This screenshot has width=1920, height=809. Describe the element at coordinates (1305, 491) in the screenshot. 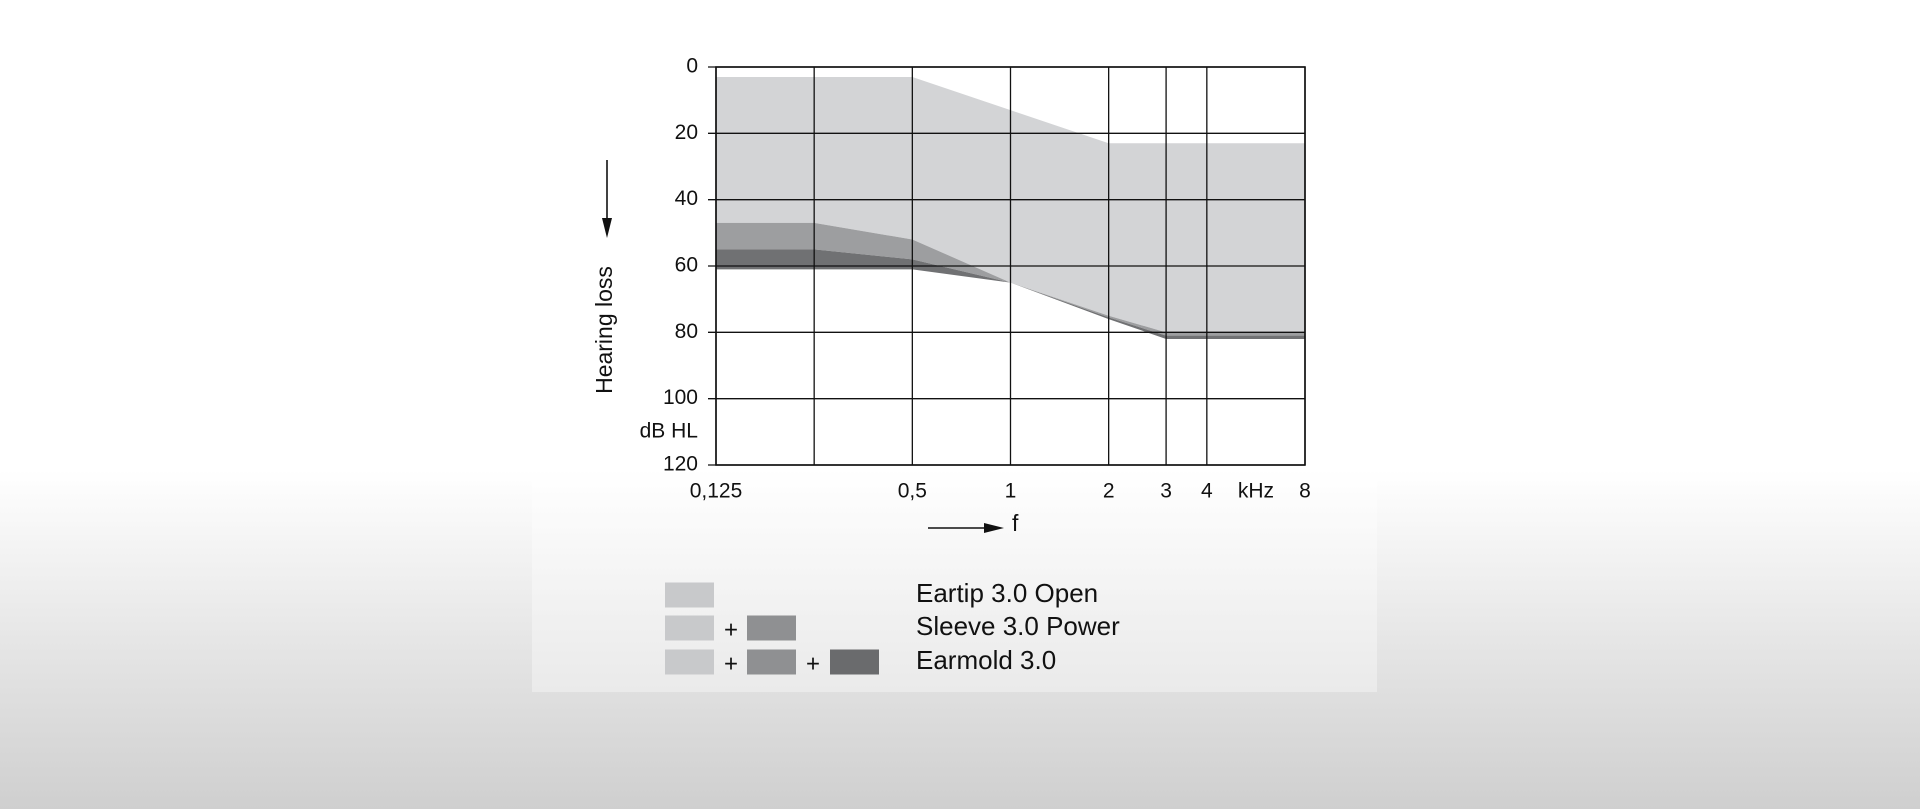

I see `x-tick-label: 8` at that location.